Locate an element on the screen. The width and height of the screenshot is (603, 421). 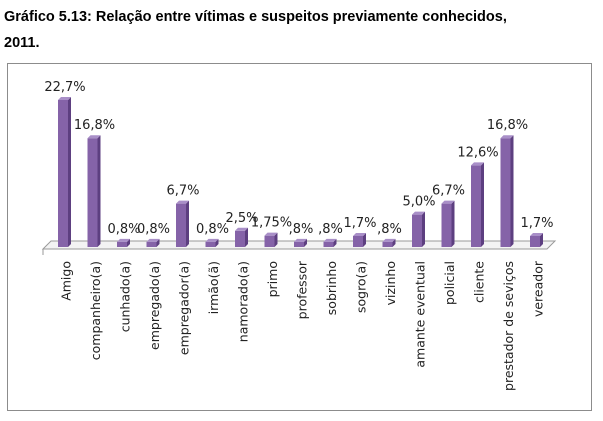
data-label-16: 1,7% is located at coordinates (536, 223).